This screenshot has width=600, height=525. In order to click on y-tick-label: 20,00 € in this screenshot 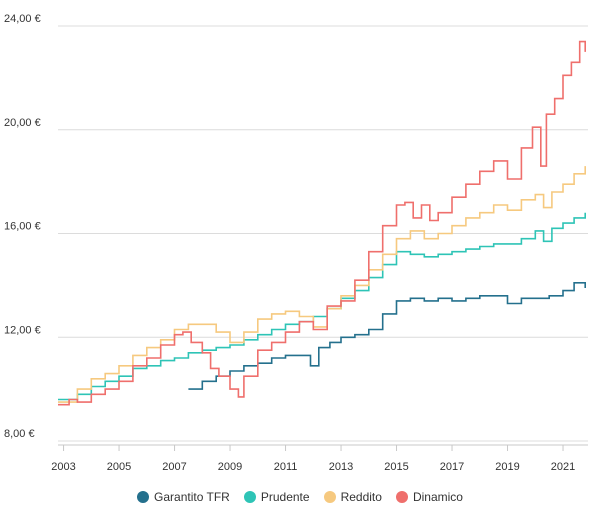, I will do `click(22, 123)`.